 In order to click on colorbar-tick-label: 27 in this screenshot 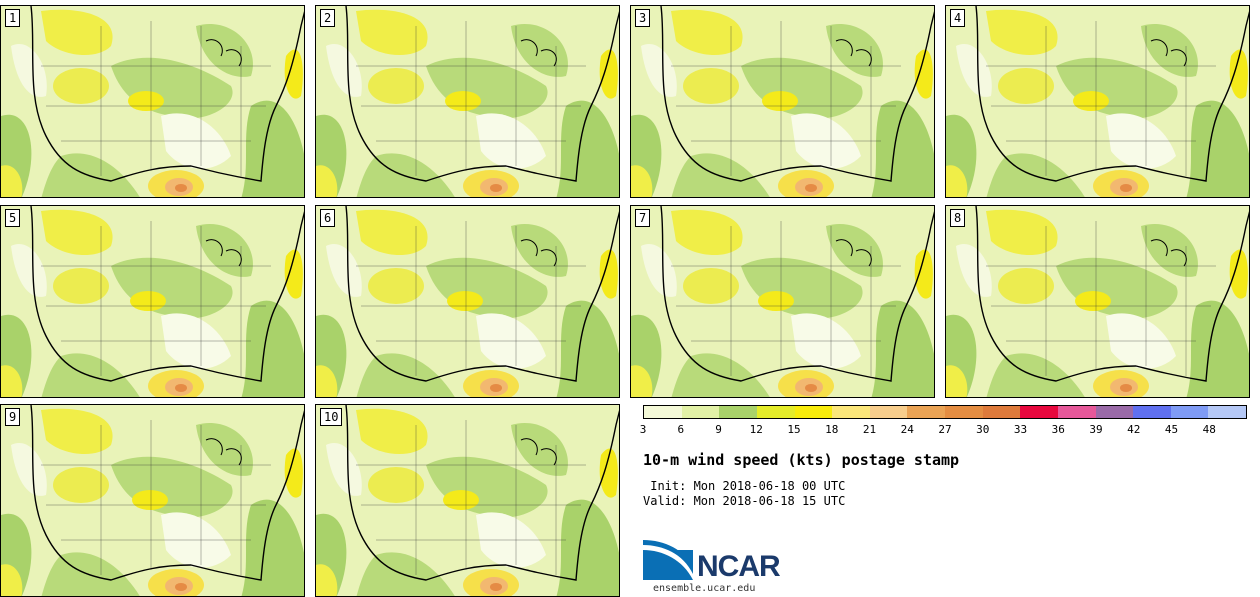, I will do `click(945, 429)`.